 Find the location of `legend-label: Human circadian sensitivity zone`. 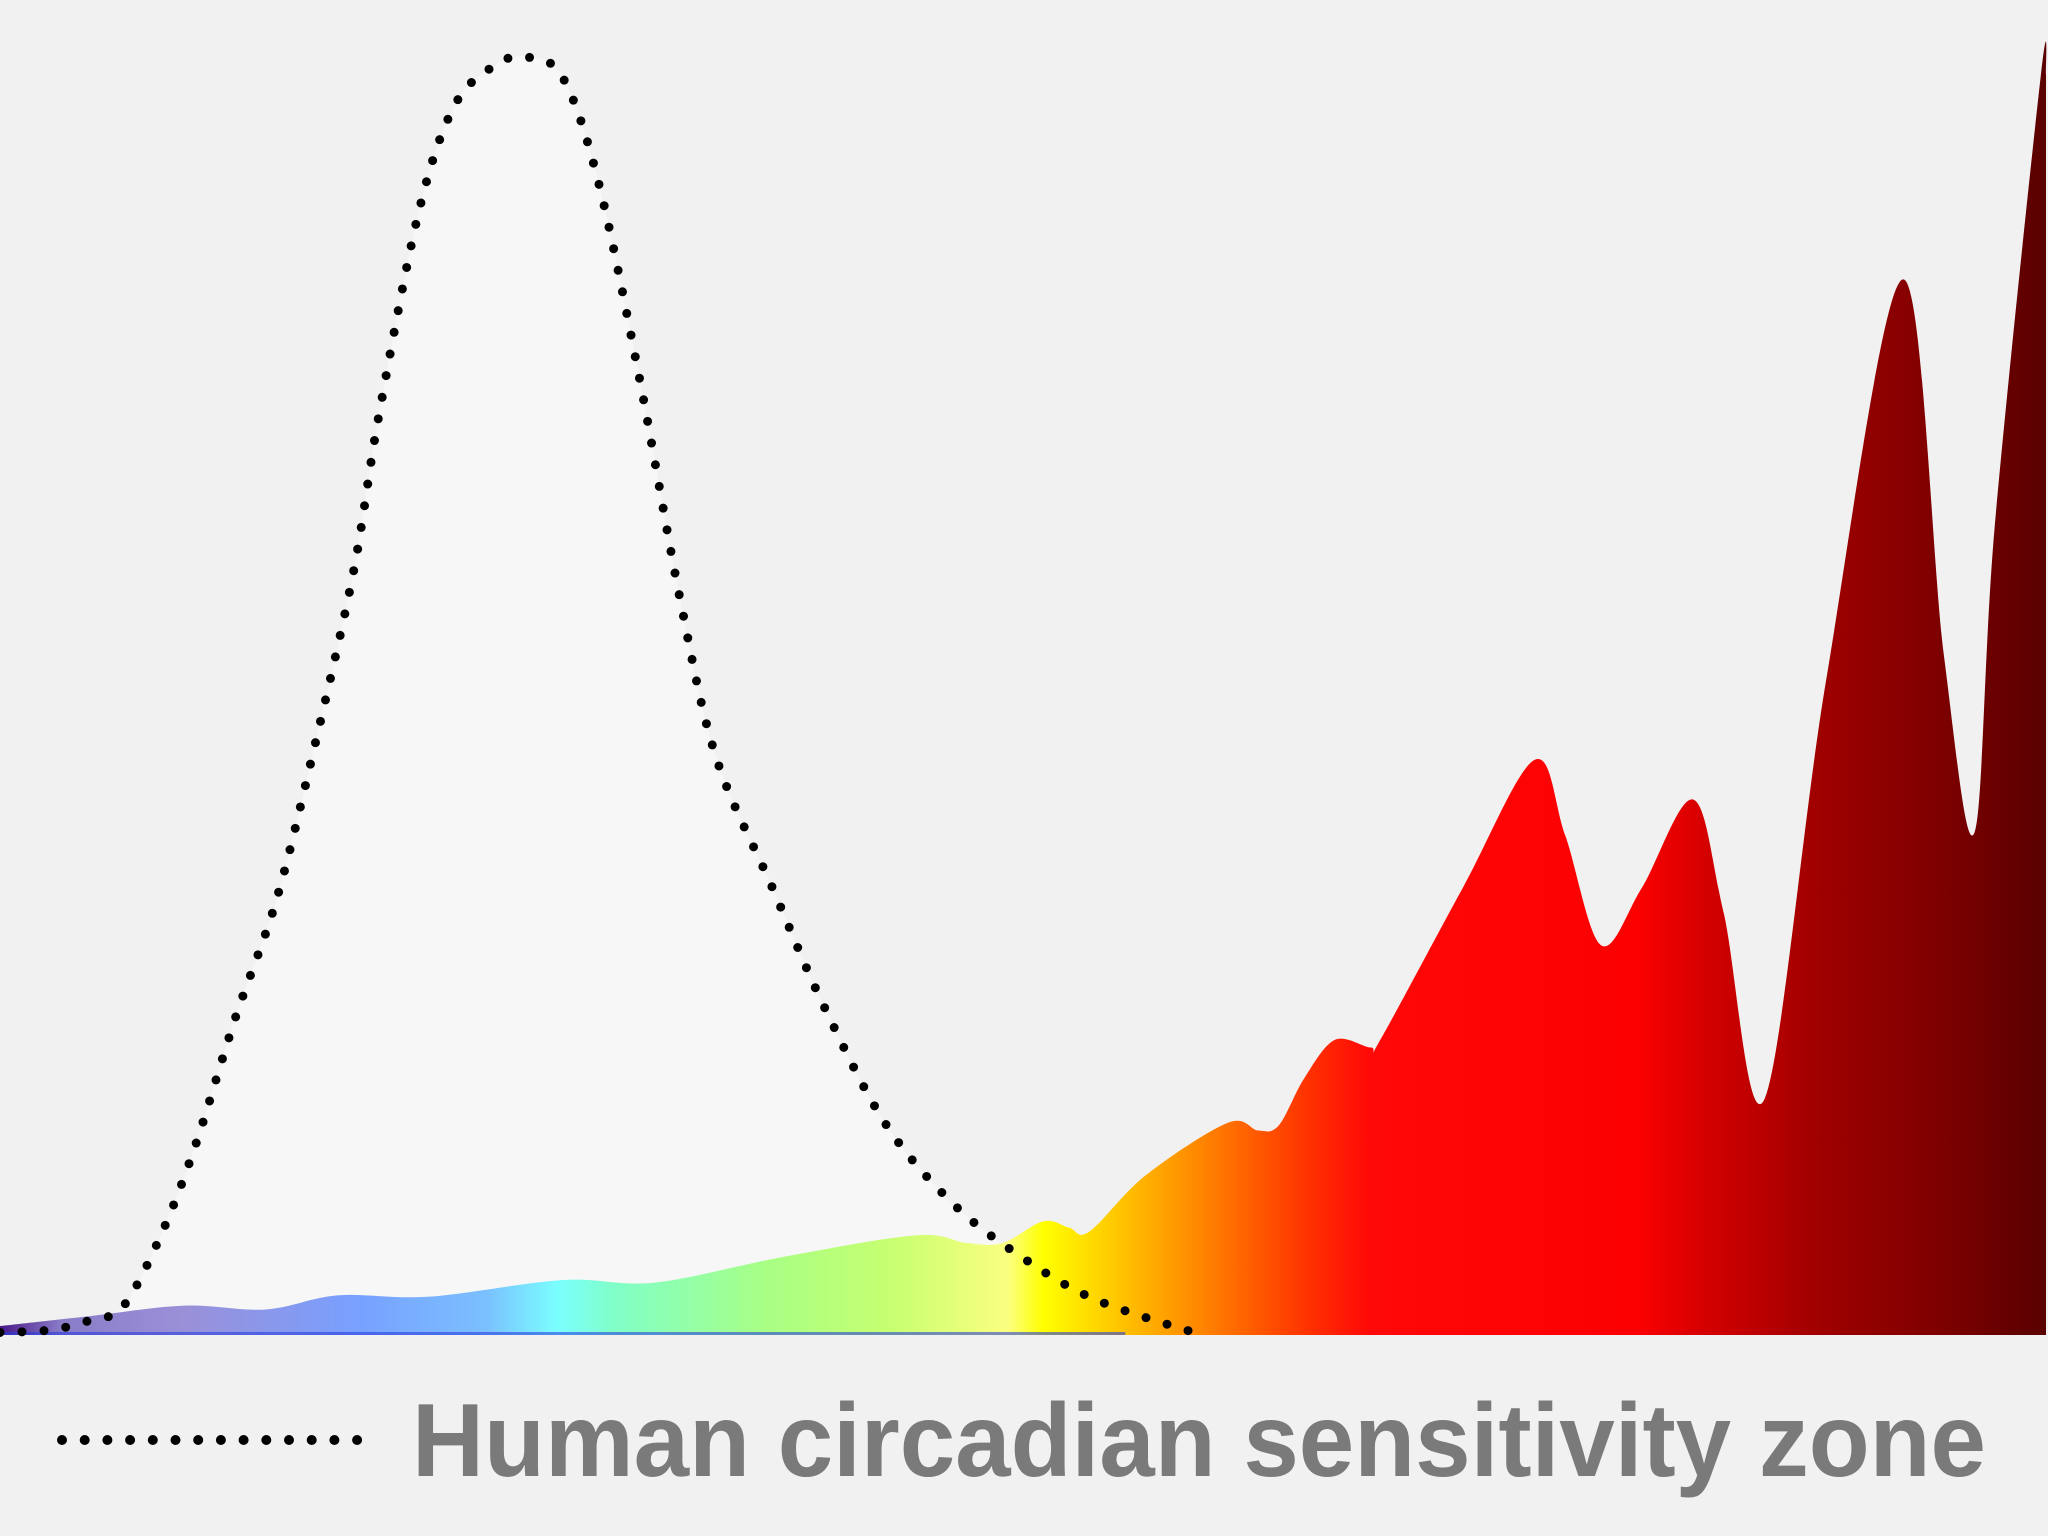

legend-label: Human circadian sensitivity zone is located at coordinates (1199, 1441).